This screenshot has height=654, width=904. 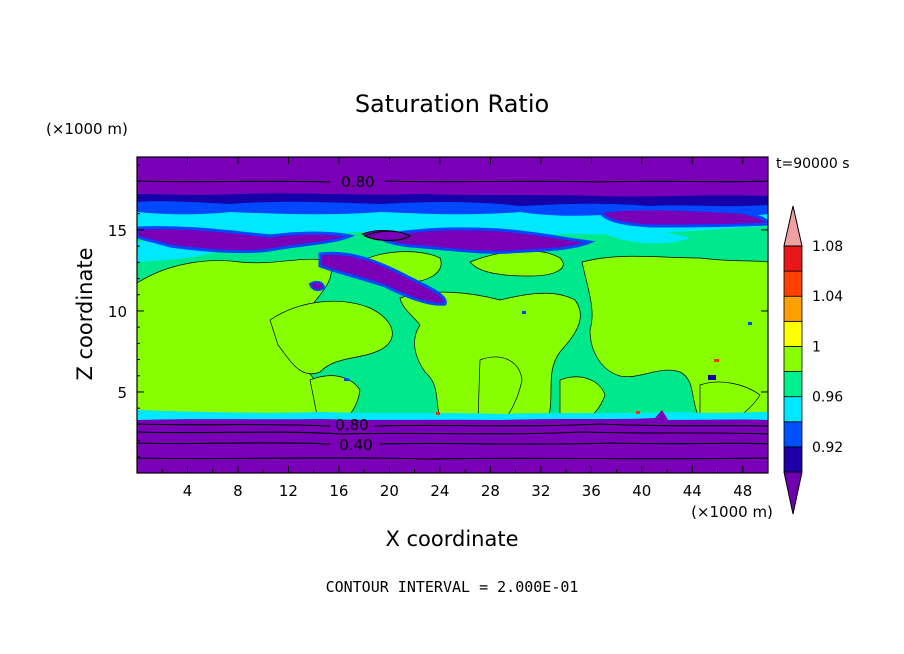 I want to click on x-tick-label: 48, so click(x=742, y=491).